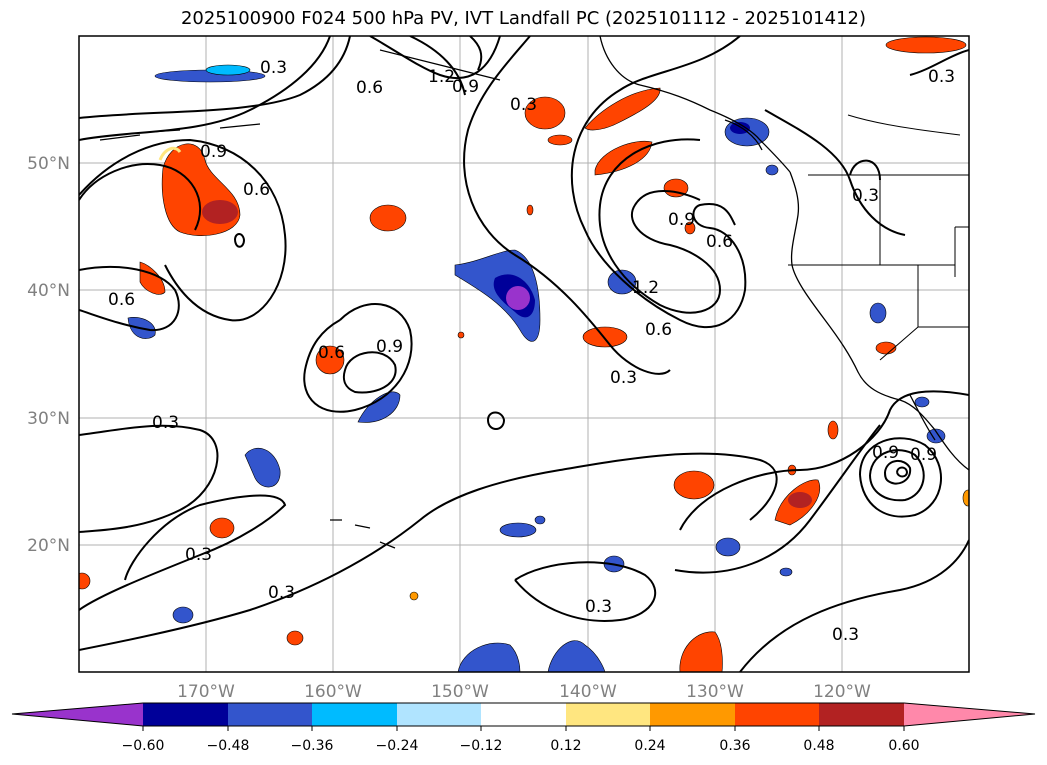 This screenshot has height=765, width=1047. What do you see at coordinates (903, 746) in the screenshot?
I see `colorbar-tick-label: 0.60` at bounding box center [903, 746].